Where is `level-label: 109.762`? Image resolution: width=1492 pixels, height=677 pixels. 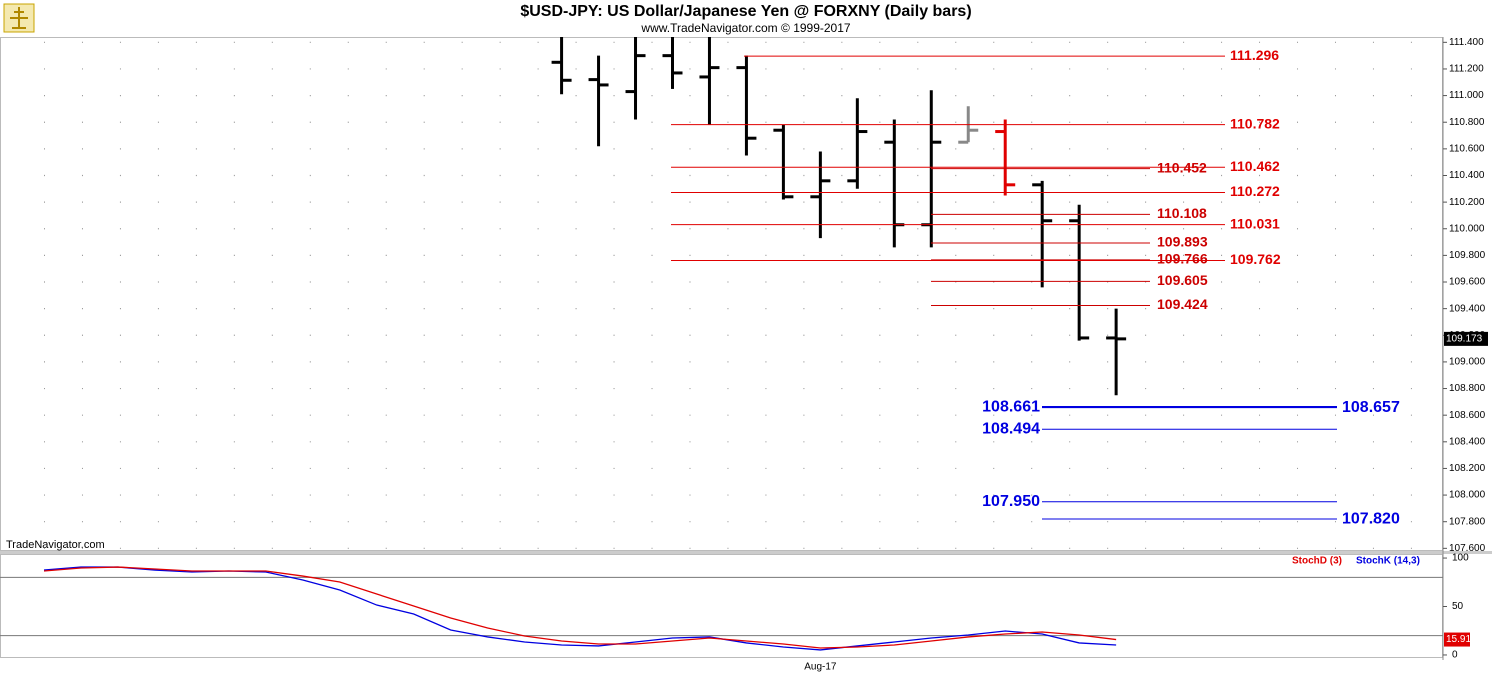 level-label: 109.762 is located at coordinates (1255, 259).